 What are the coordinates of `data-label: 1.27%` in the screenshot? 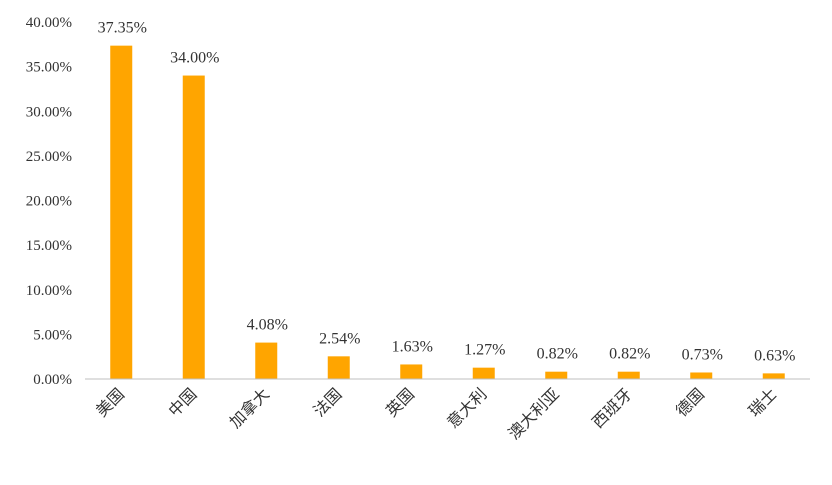 It's located at (484, 350).